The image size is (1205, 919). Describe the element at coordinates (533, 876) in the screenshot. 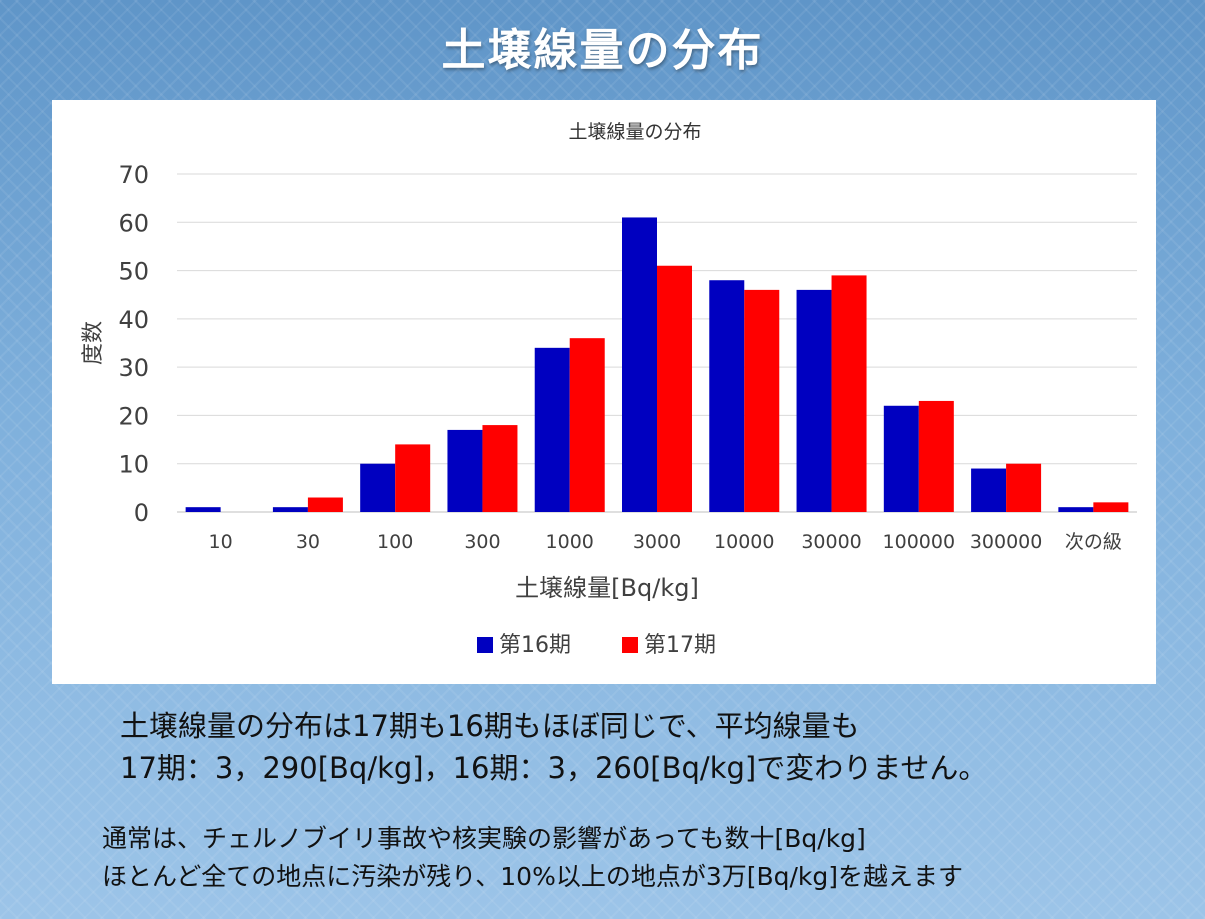

I see `note-line: ほとんど全ての地点に汚染が残り、10%以上の地点が3万[Bq/kg]を越えます` at that location.